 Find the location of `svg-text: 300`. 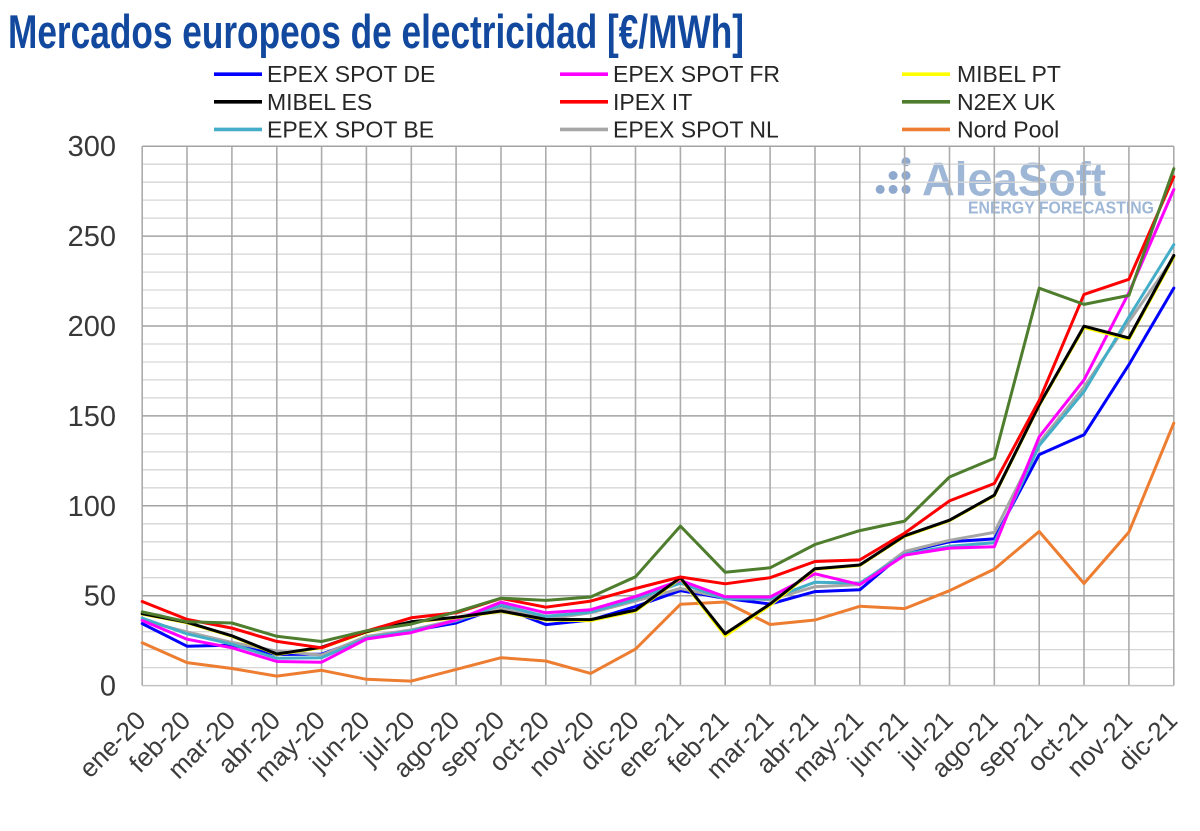

svg-text: 300 is located at coordinates (92, 147).